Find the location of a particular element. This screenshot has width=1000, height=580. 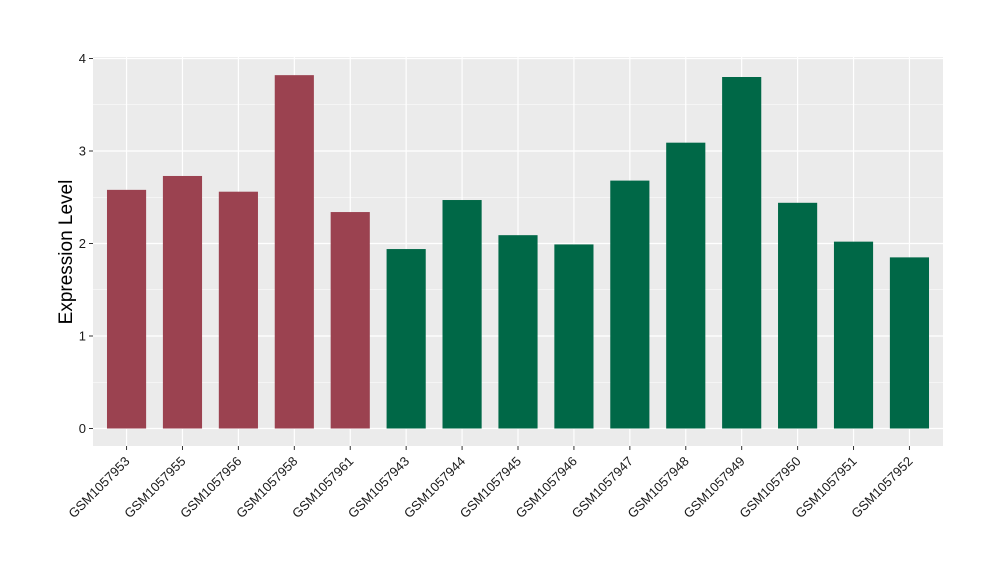

bar-GSM1057953 is located at coordinates (126, 309).